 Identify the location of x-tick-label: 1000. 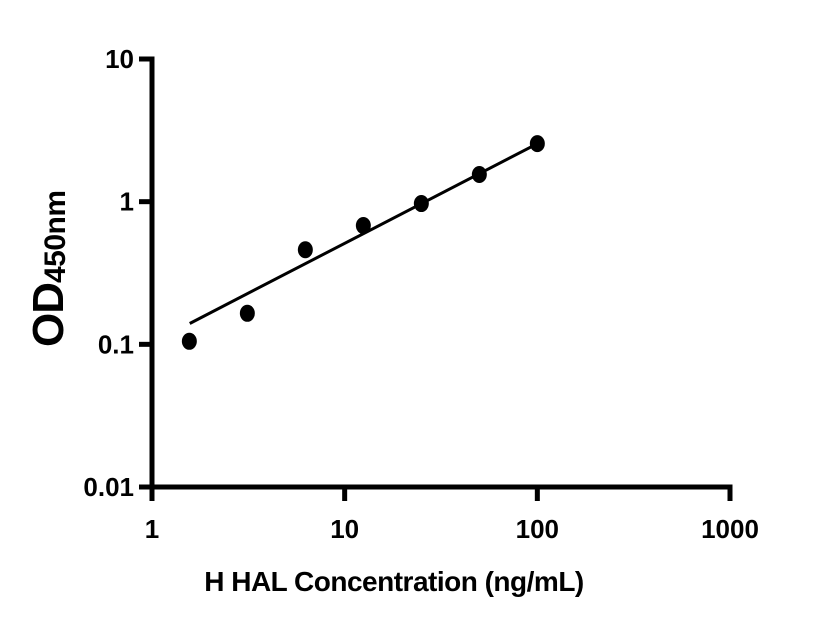
(730, 529).